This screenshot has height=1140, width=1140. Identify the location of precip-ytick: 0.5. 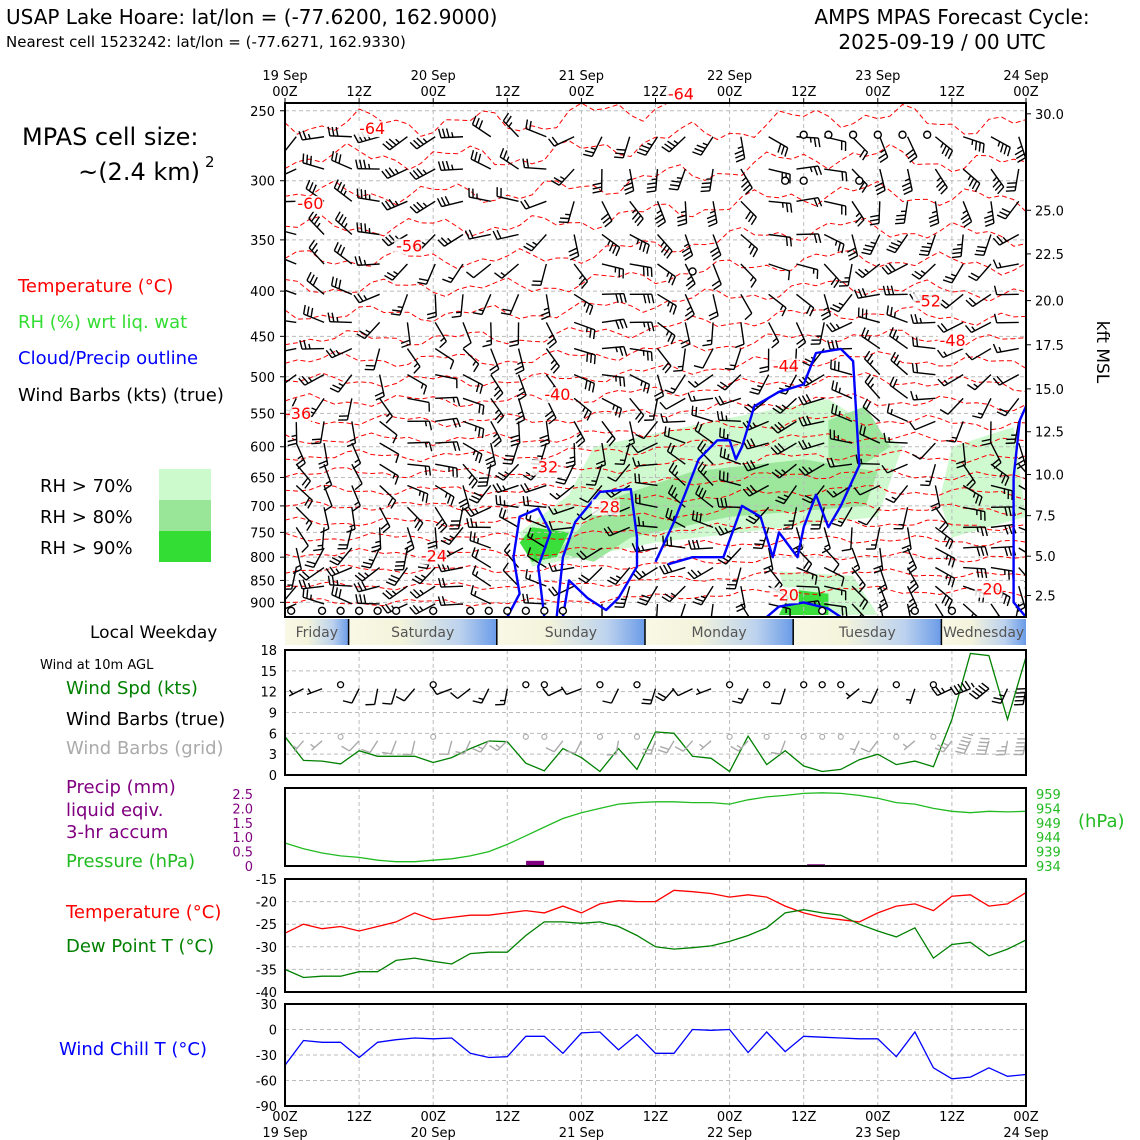
(242, 853).